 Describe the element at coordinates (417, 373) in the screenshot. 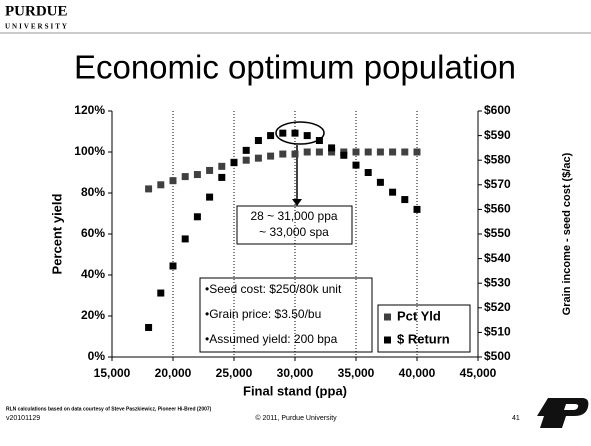

I see `x-tick-label: 40,000` at that location.